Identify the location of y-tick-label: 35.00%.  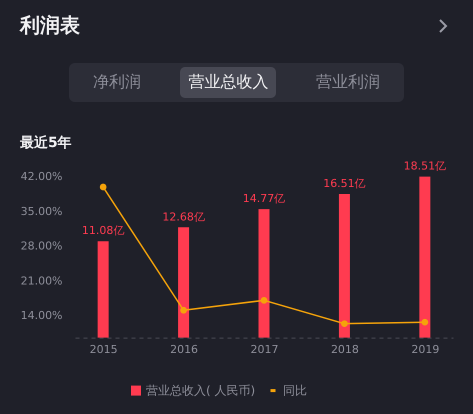
(41, 211).